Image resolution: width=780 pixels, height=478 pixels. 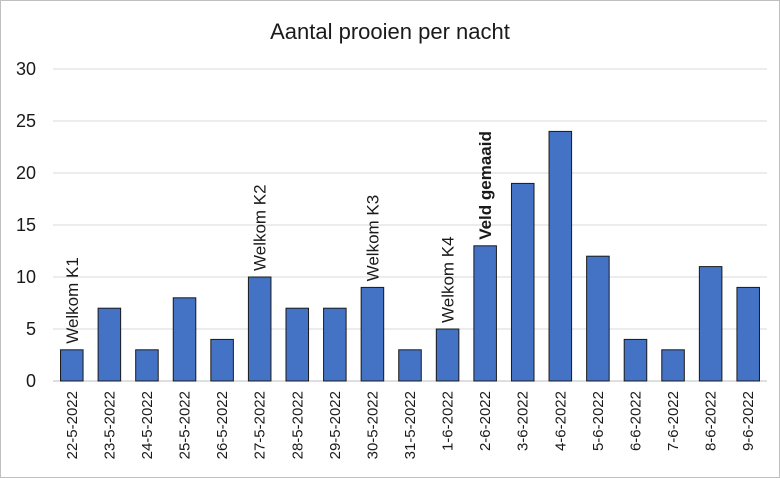 I want to click on y-tick-label: 10, so click(x=26, y=277).